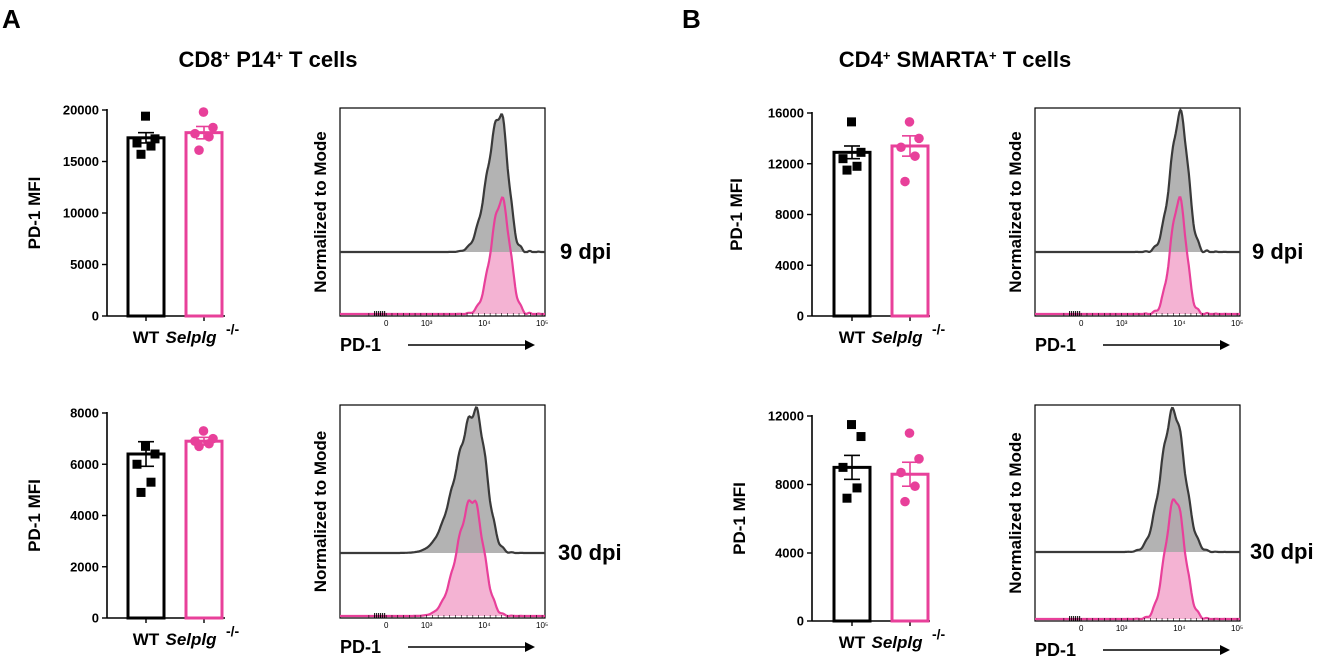  What do you see at coordinates (84, 264) in the screenshot?
I see `y-tick-label: 5000` at bounding box center [84, 264].